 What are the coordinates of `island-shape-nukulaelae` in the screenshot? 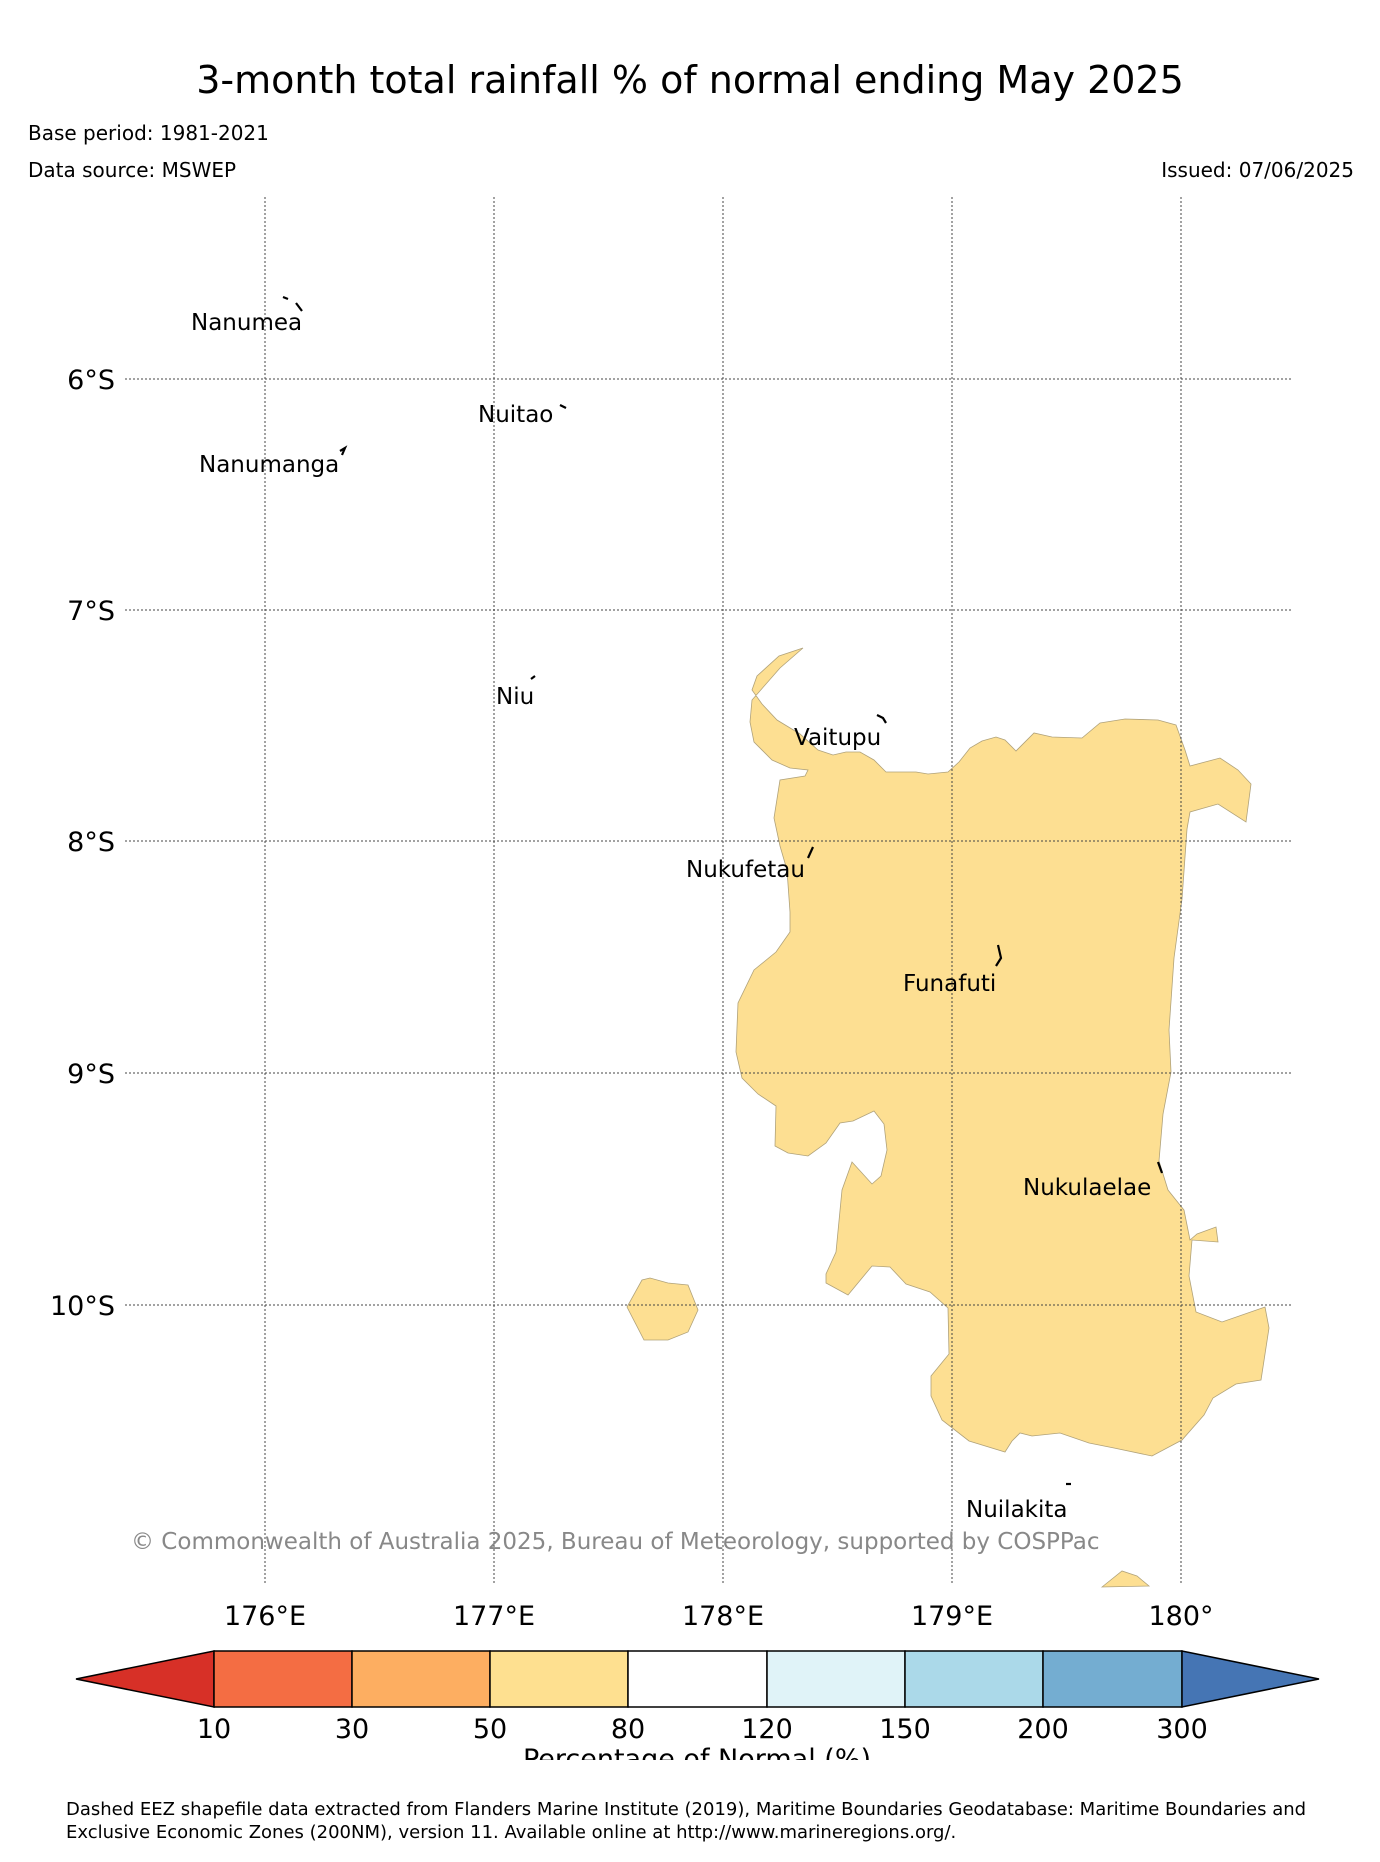 It's located at (1160, 1167).